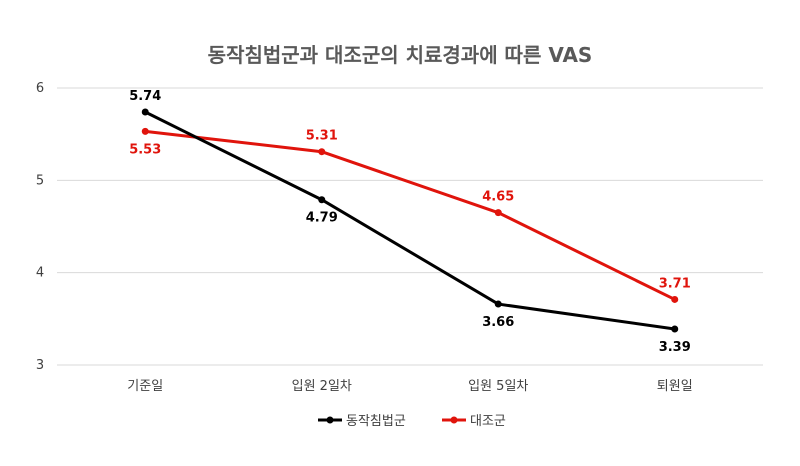  I want to click on data-label: 4.65, so click(498, 197).